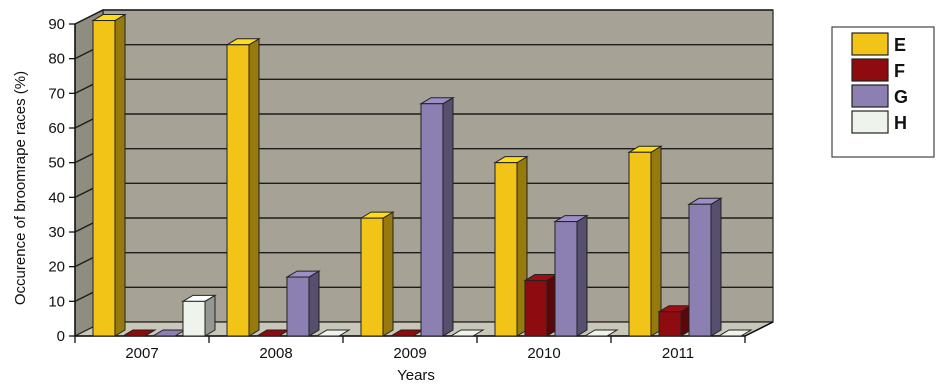  I want to click on bar-f-2007, so click(139, 333).